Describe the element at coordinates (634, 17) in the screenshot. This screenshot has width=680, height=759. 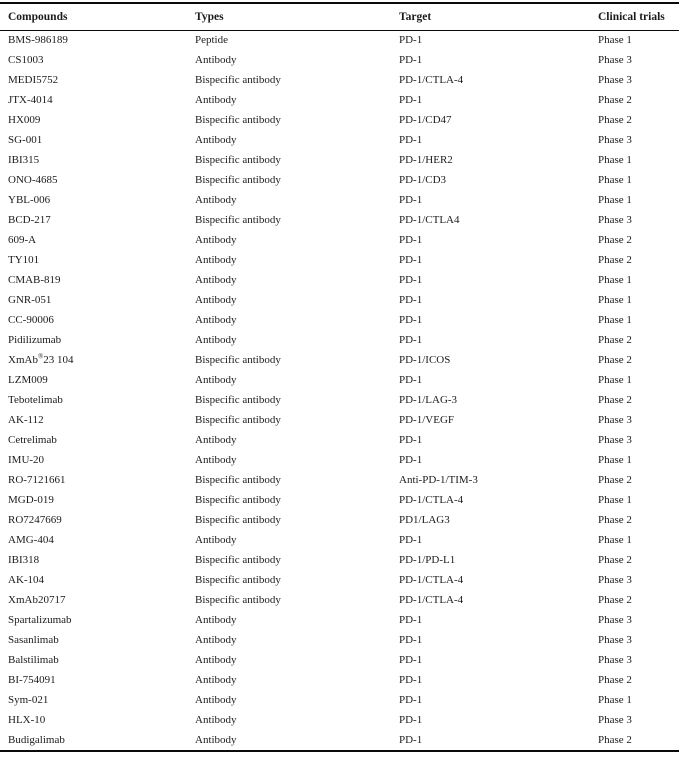
I see `column-header-clinical-trials: Clinical trials` at that location.